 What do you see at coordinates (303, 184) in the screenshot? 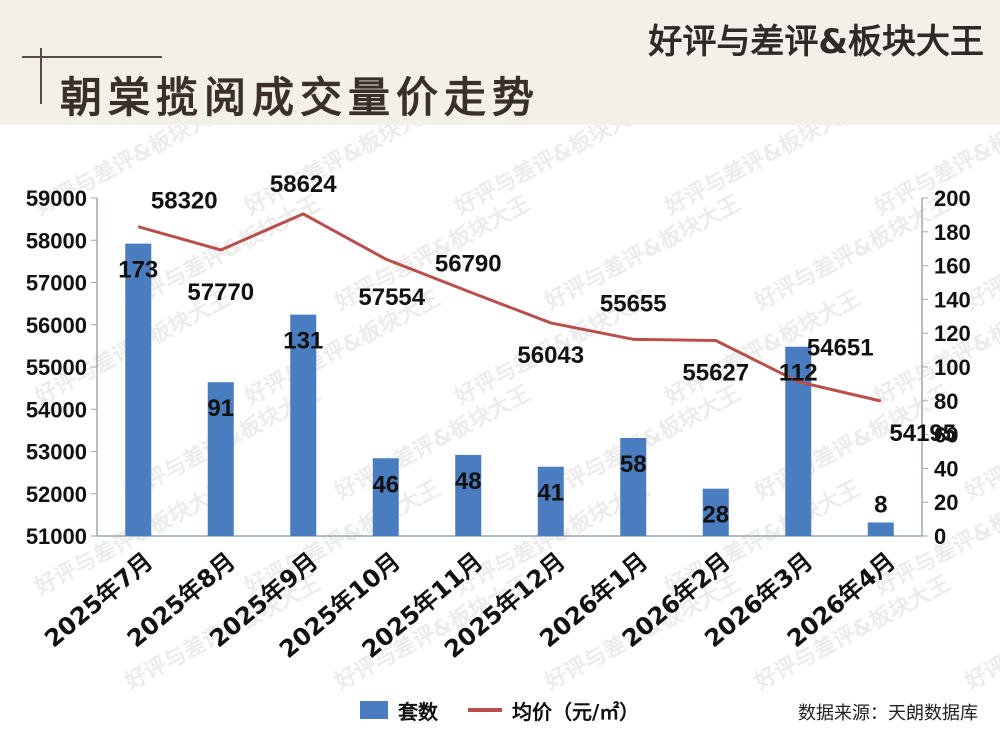
I see `line-data-label: 58624` at bounding box center [303, 184].